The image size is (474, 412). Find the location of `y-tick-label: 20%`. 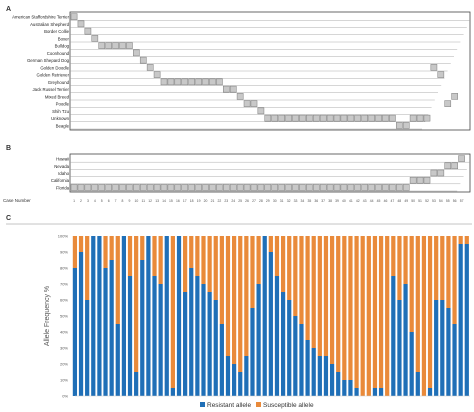

y-tick-label: 20% is located at coordinates (64, 364).